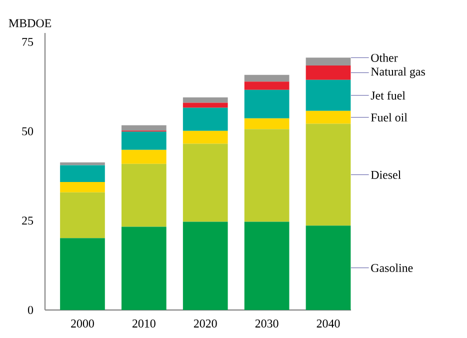 The width and height of the screenshot is (467, 338). Describe the element at coordinates (28, 42) in the screenshot. I see `y-tick-label: 75` at that location.